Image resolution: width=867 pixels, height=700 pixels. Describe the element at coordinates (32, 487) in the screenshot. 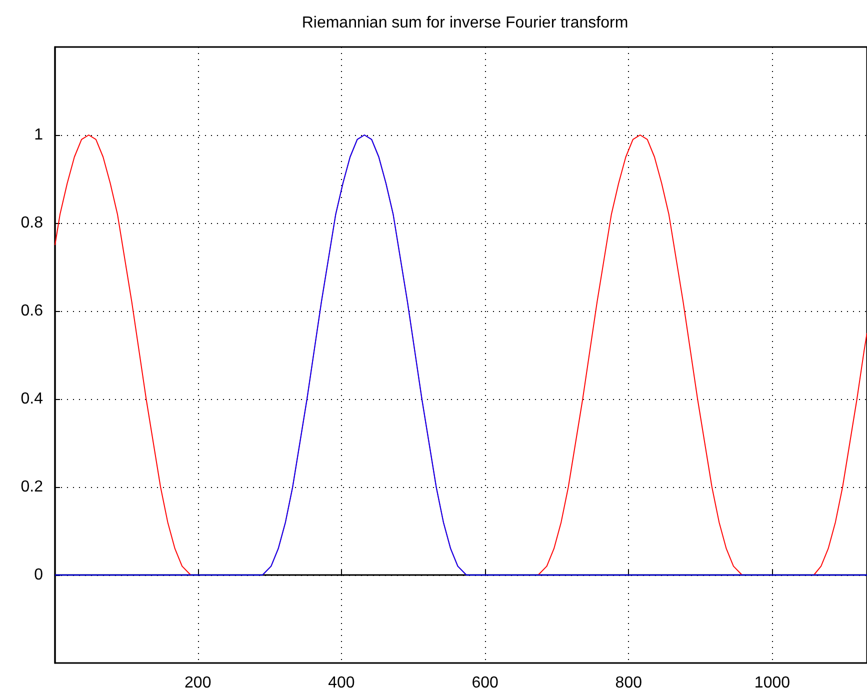

I see `y-tick-label: 0.2` at that location.